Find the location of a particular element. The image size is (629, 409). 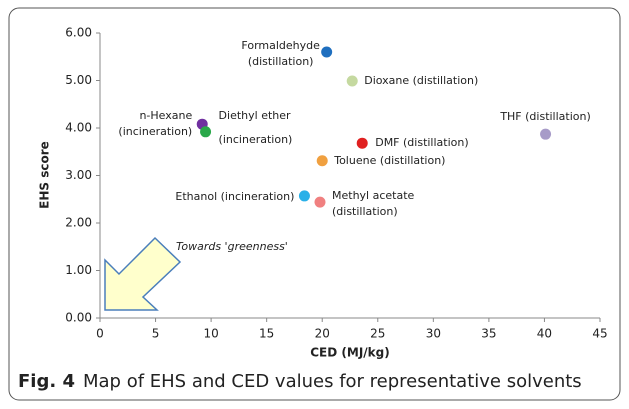

x-tick-label: 45 is located at coordinates (599, 334).